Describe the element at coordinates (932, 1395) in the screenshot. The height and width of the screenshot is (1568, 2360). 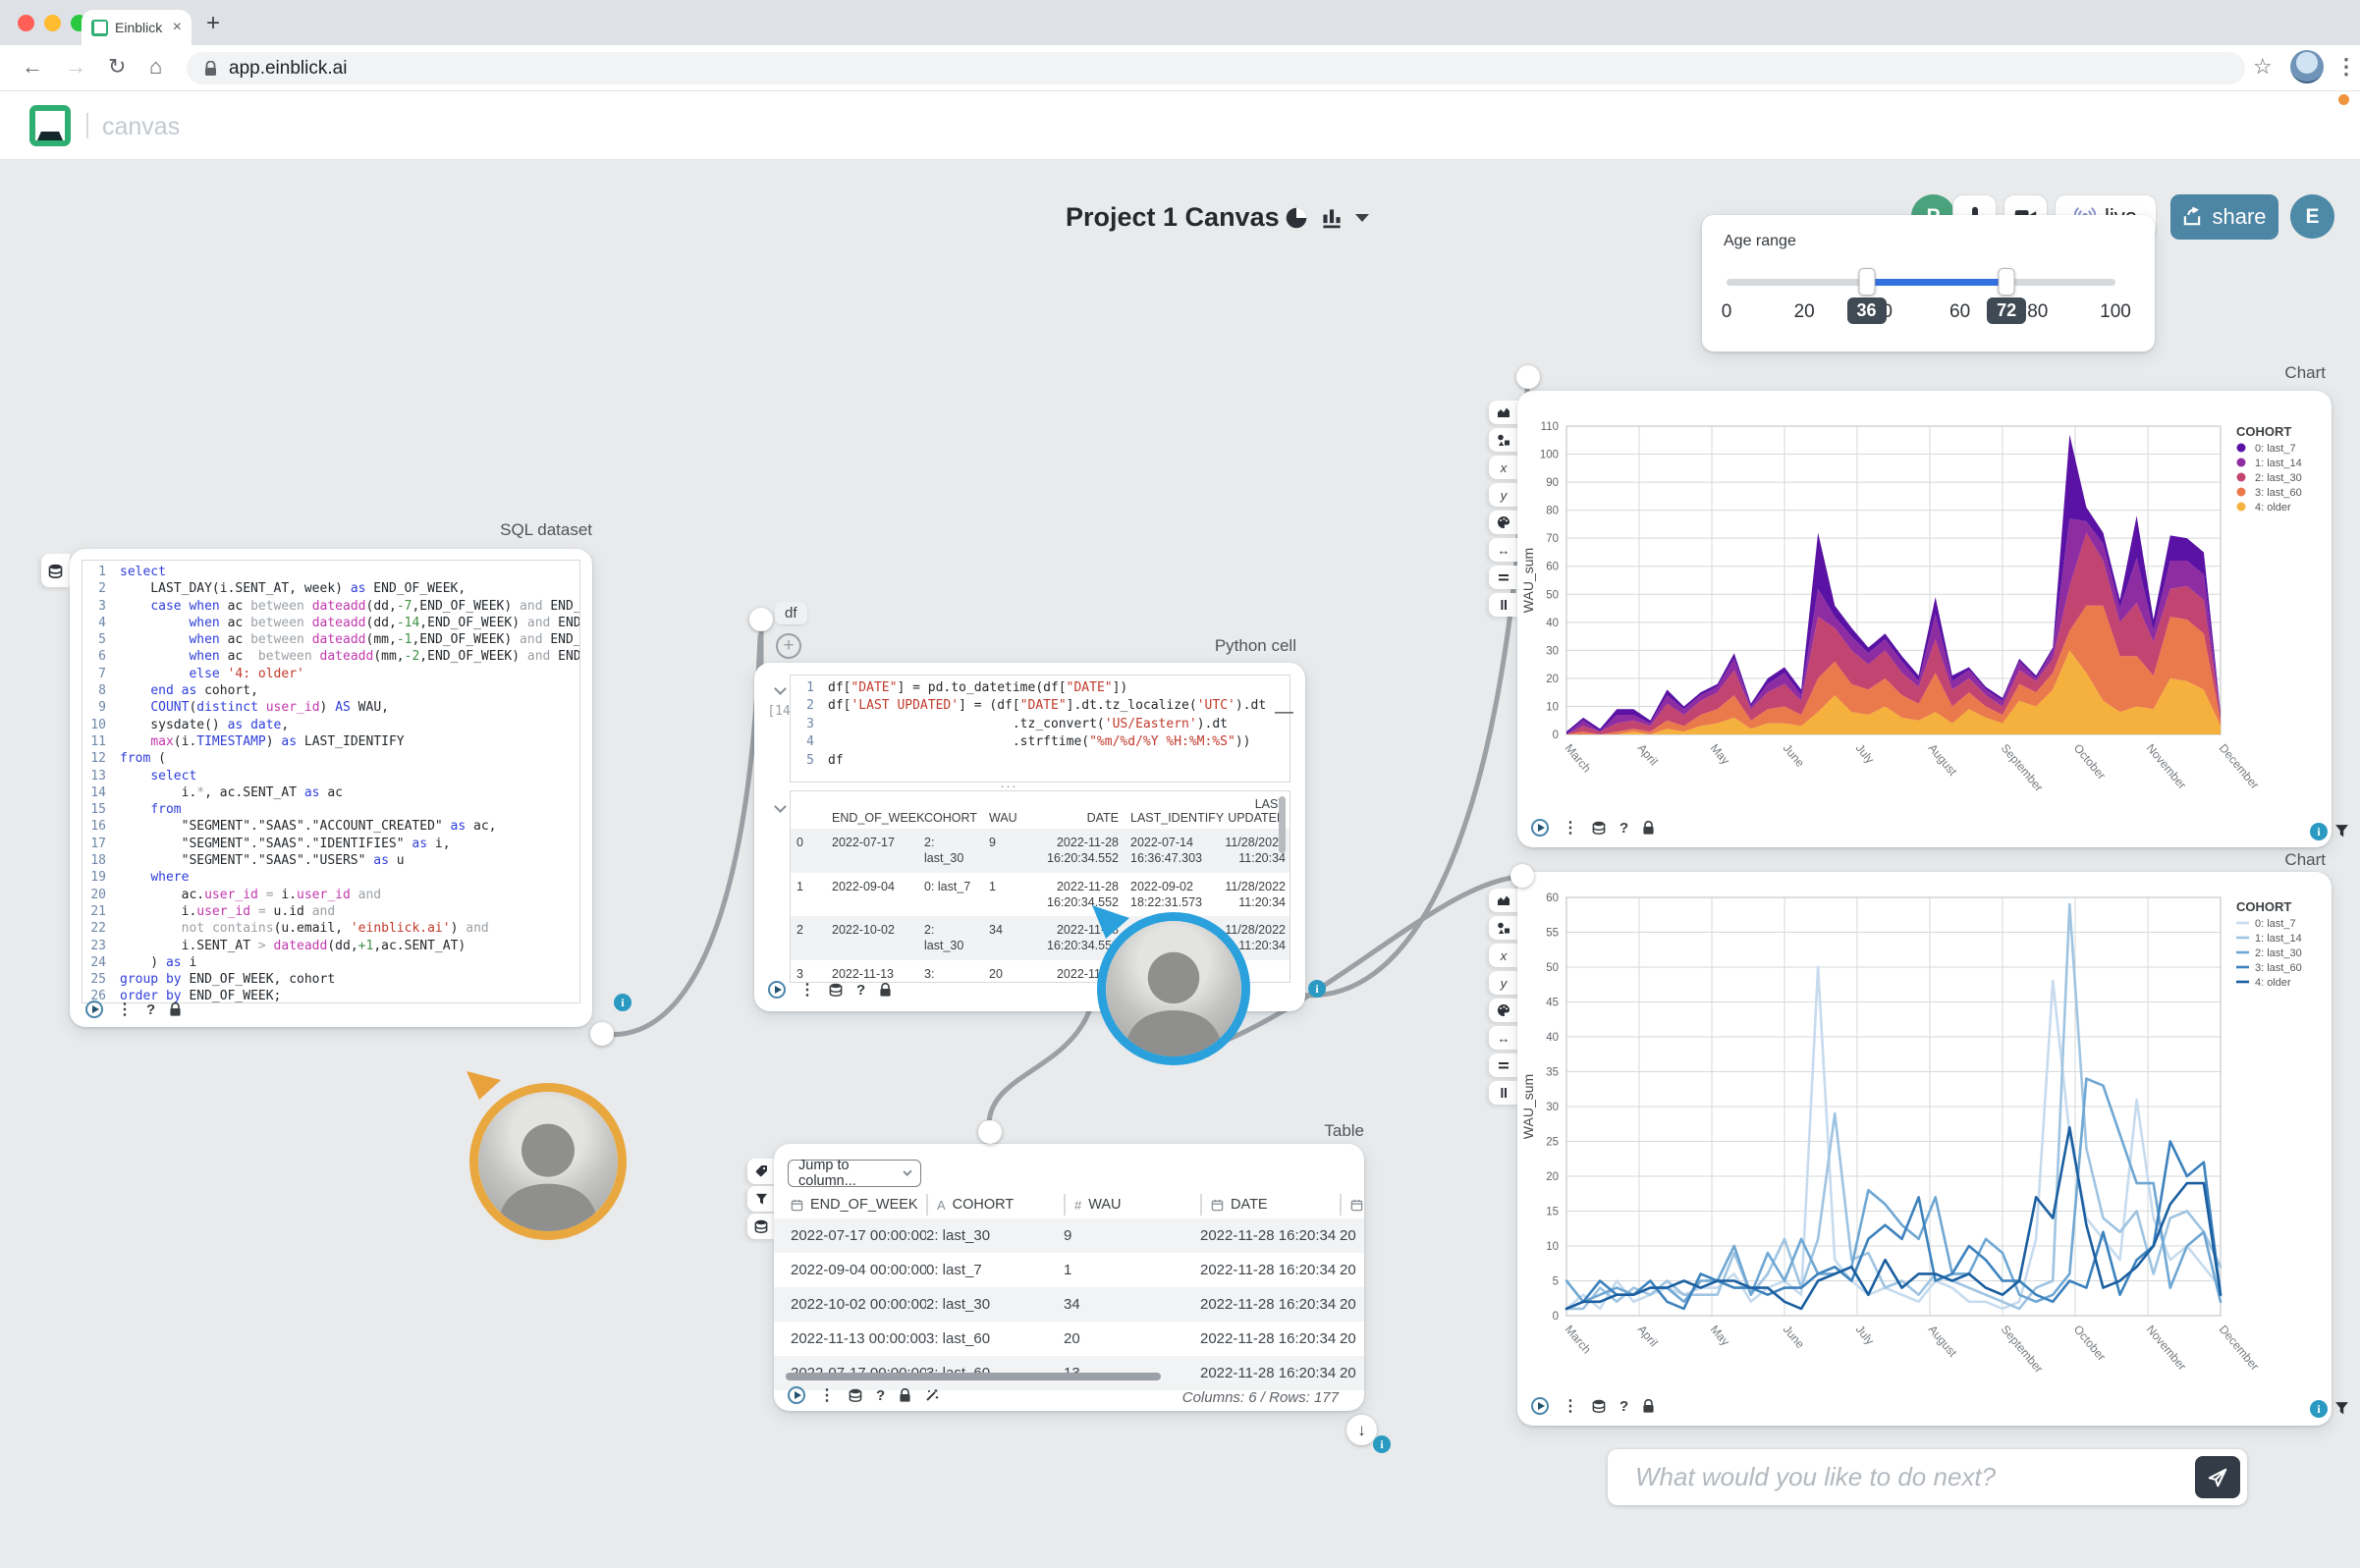
I see `magic-wand-icon` at that location.